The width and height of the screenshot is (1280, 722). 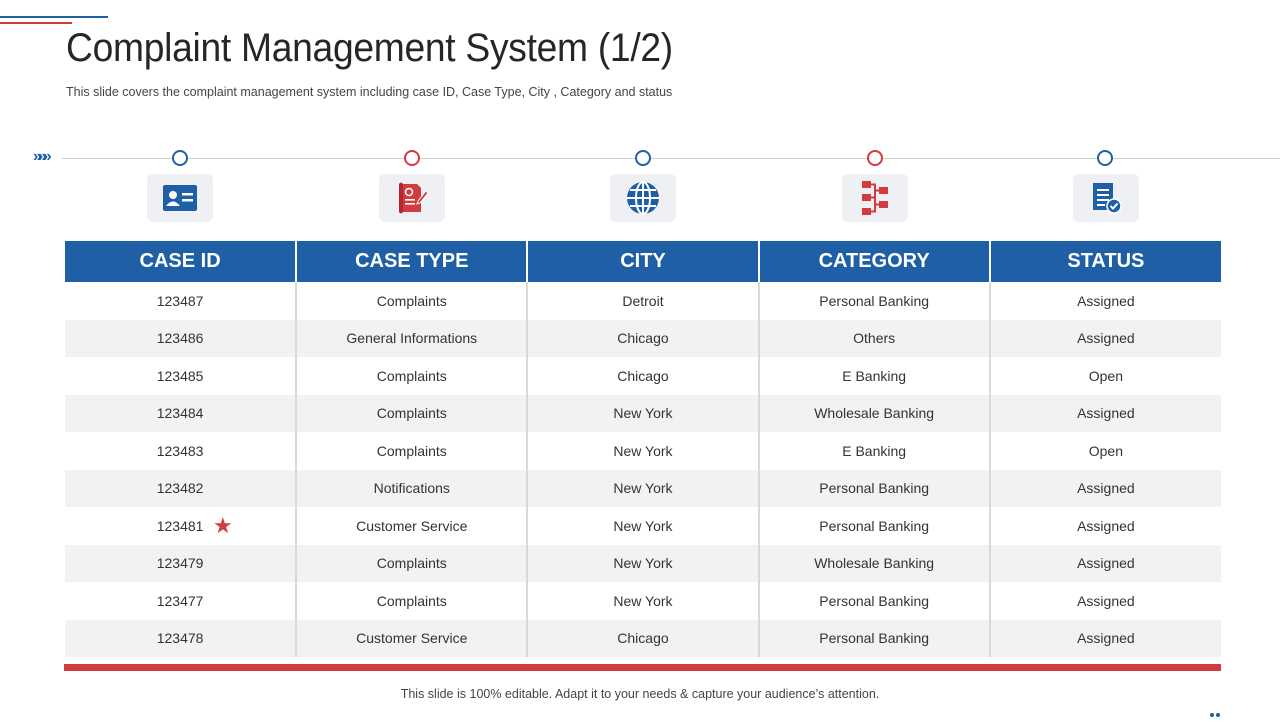 I want to click on checklist-icon-box, so click(x=1106, y=198).